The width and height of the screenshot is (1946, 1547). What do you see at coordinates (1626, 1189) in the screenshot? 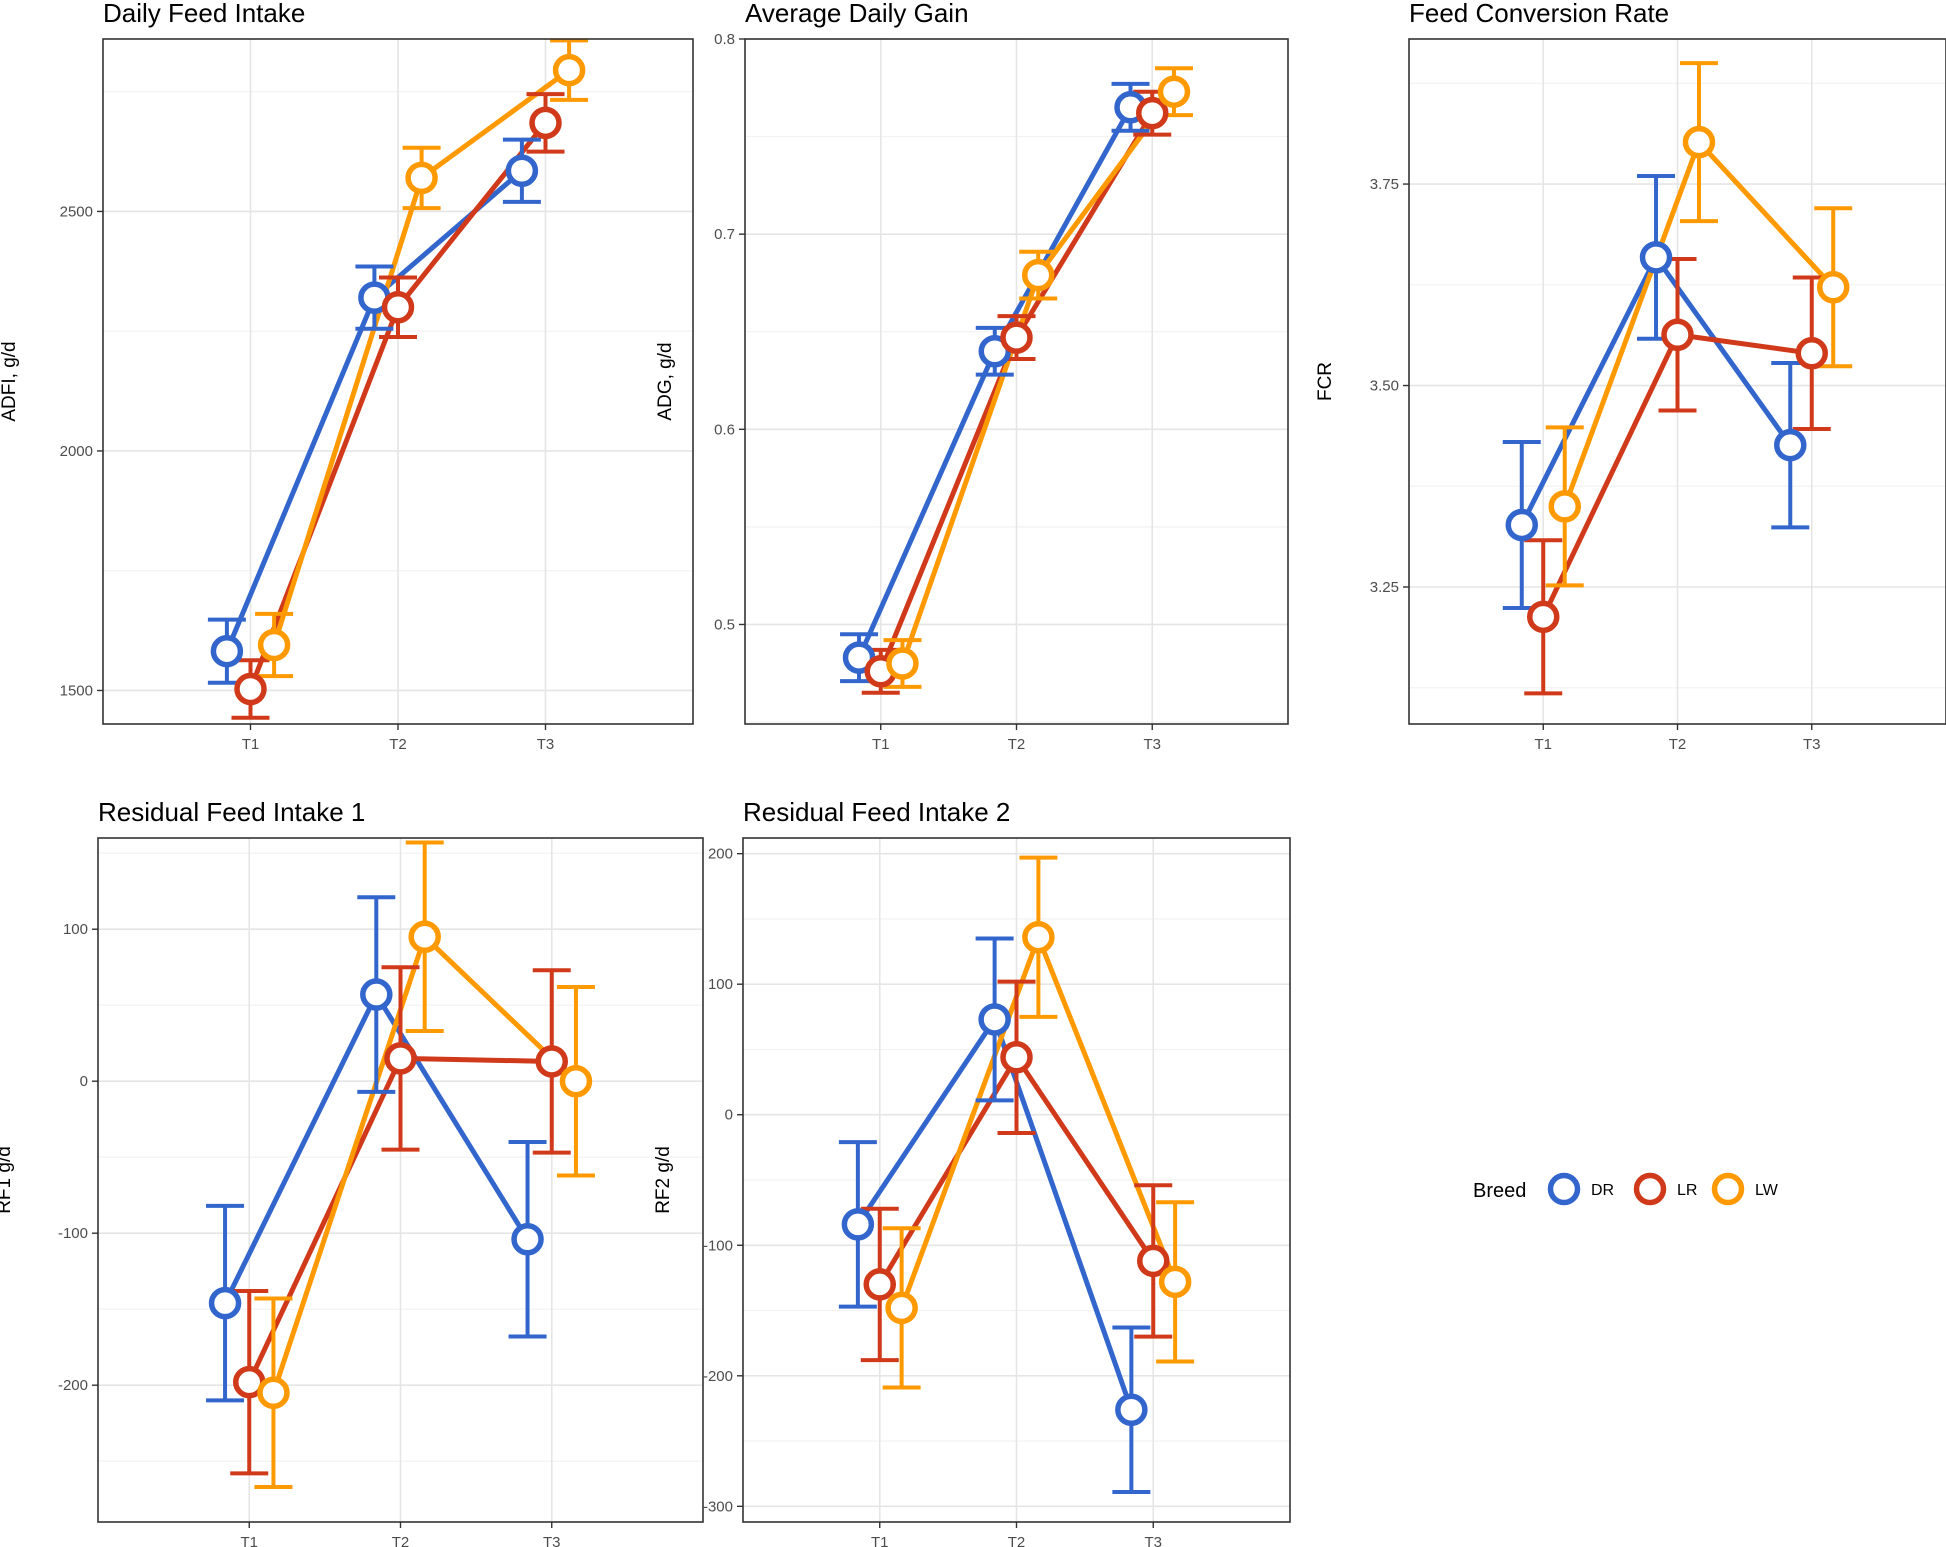
I see `legend: Breed DR LR LW` at bounding box center [1626, 1189].